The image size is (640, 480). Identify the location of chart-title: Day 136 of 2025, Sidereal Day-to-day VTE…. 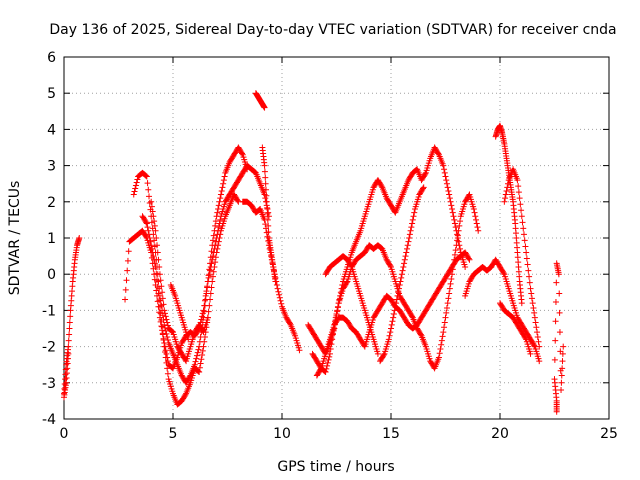
(332, 30).